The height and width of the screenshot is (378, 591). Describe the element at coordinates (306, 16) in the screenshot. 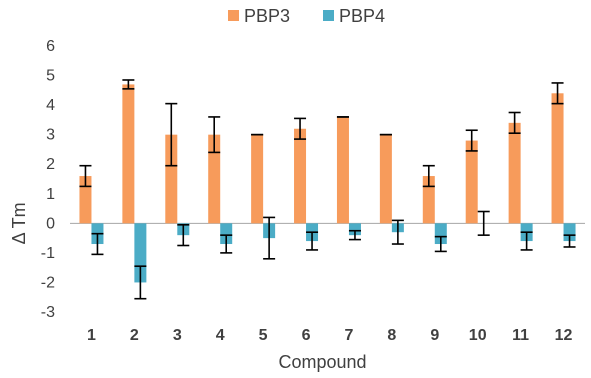

I see `legend: PBP3 PBP4` at that location.